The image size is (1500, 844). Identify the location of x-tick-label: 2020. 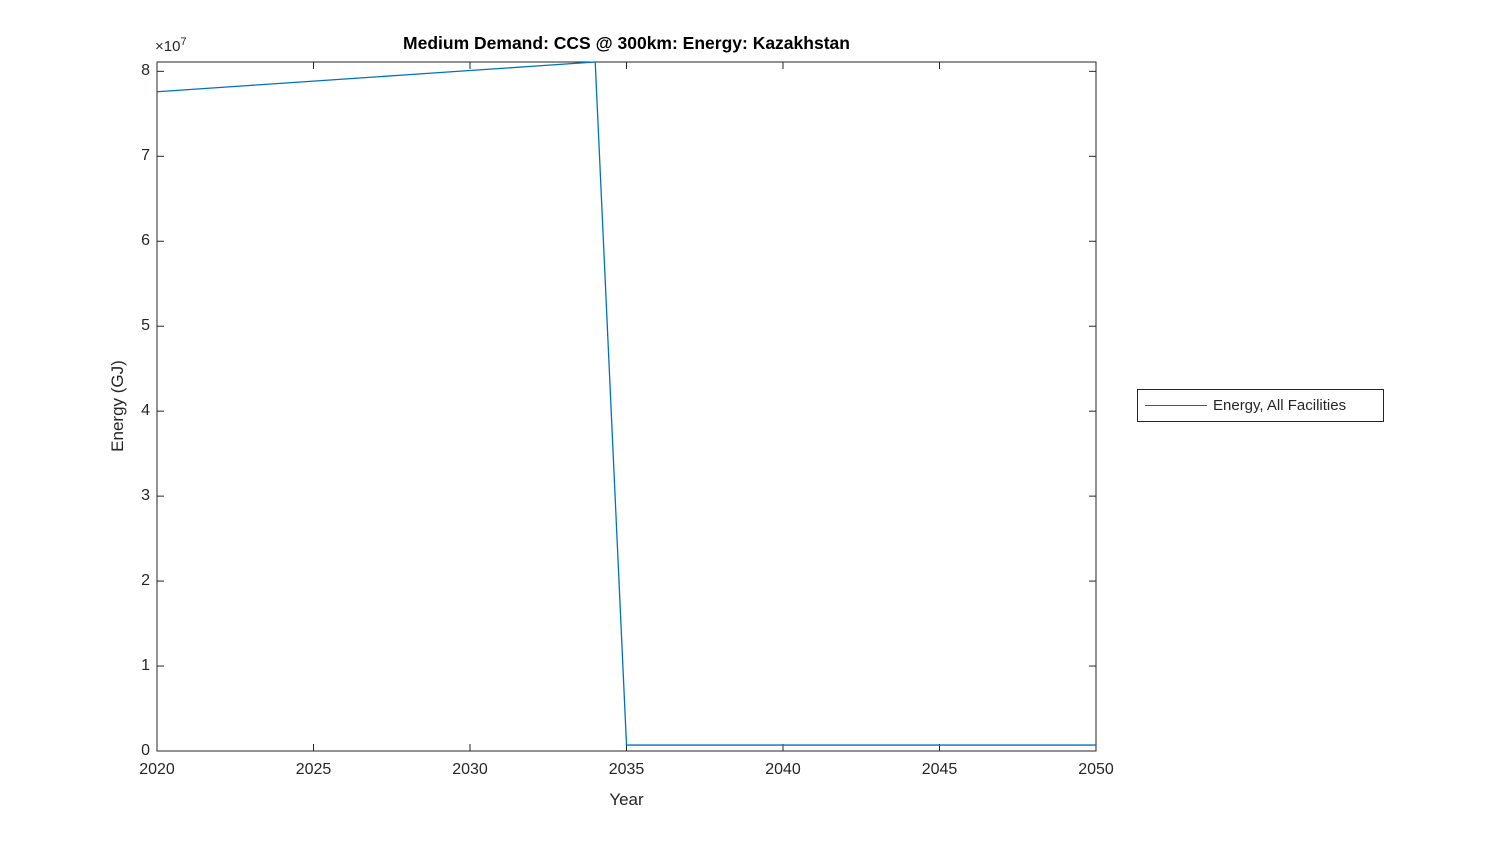
(157, 769).